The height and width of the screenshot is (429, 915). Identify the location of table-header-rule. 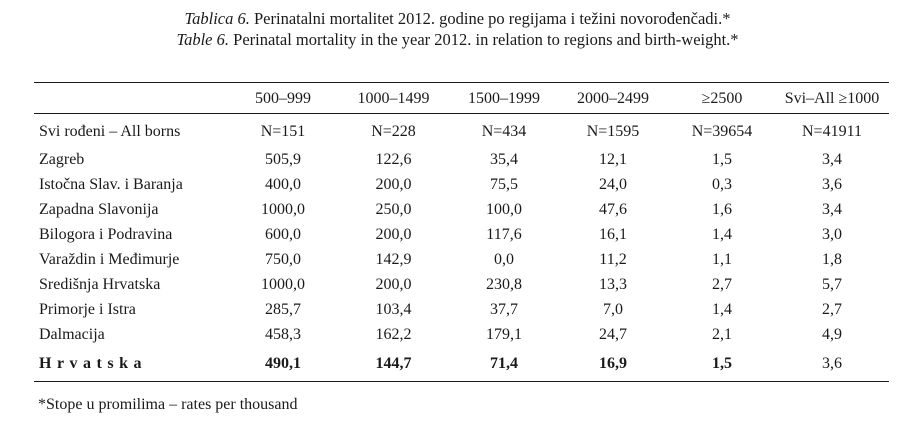
(461, 113).